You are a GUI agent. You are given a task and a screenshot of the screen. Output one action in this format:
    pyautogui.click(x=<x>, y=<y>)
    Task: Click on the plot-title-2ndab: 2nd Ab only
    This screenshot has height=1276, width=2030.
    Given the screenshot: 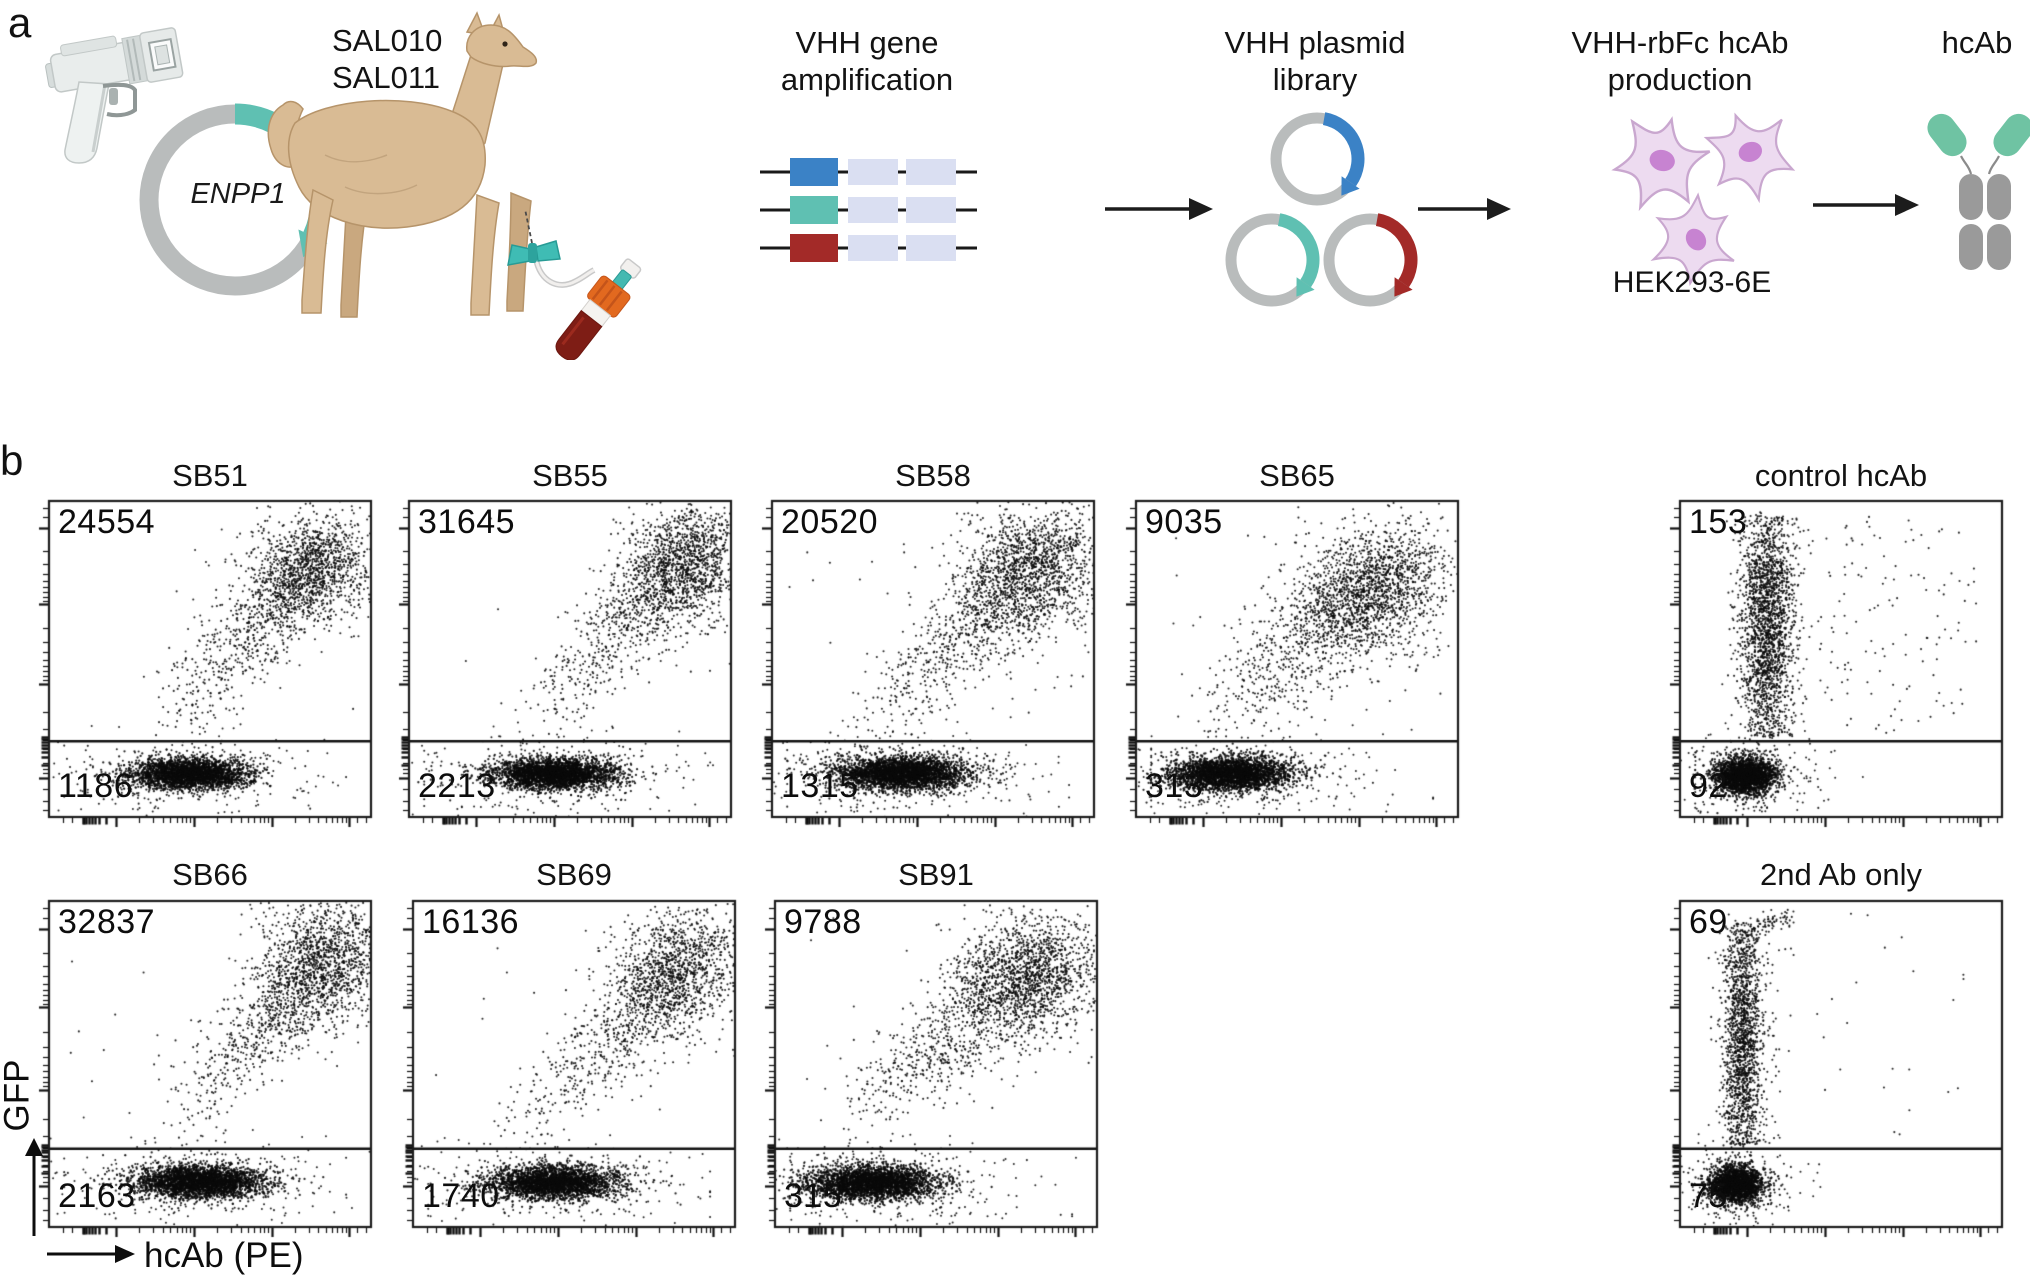 What is the action you would take?
    pyautogui.click(x=1841, y=874)
    